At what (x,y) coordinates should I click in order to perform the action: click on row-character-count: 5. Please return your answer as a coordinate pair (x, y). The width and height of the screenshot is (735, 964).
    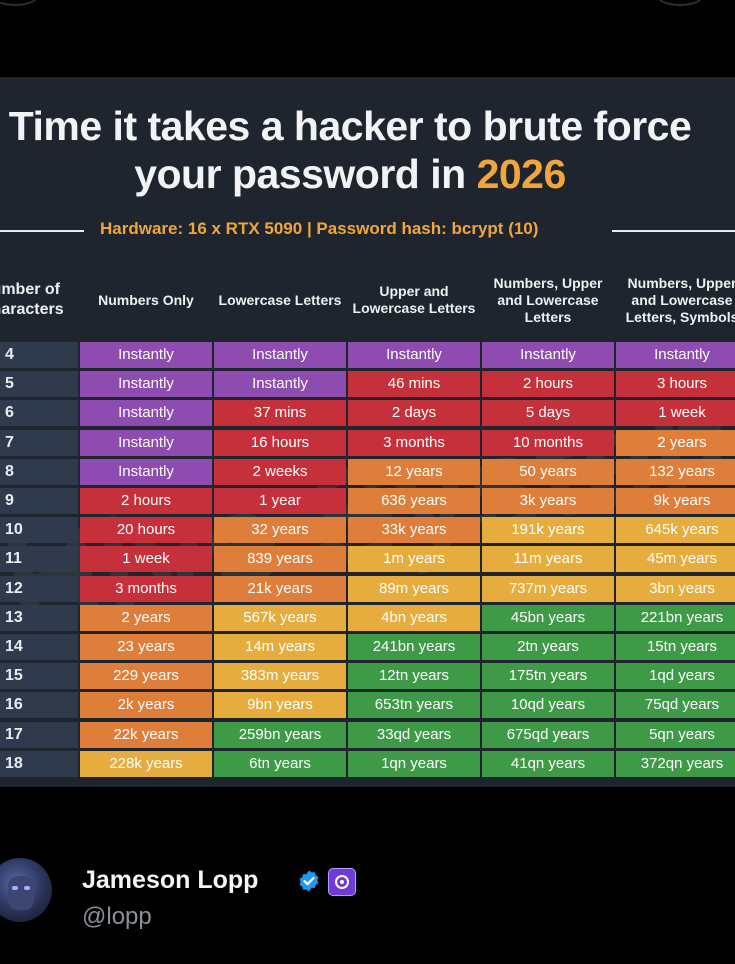
    Looking at the image, I should click on (39, 384).